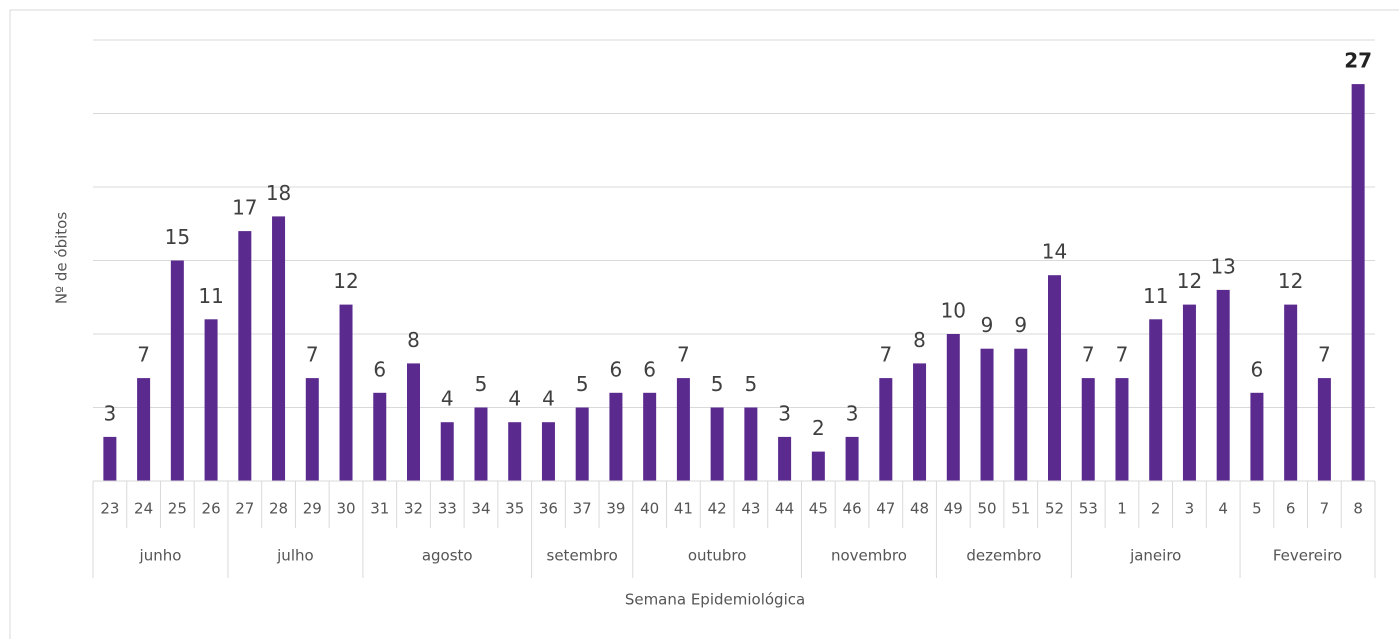 The width and height of the screenshot is (1399, 639). I want to click on group-label: janeiro, so click(1155, 556).